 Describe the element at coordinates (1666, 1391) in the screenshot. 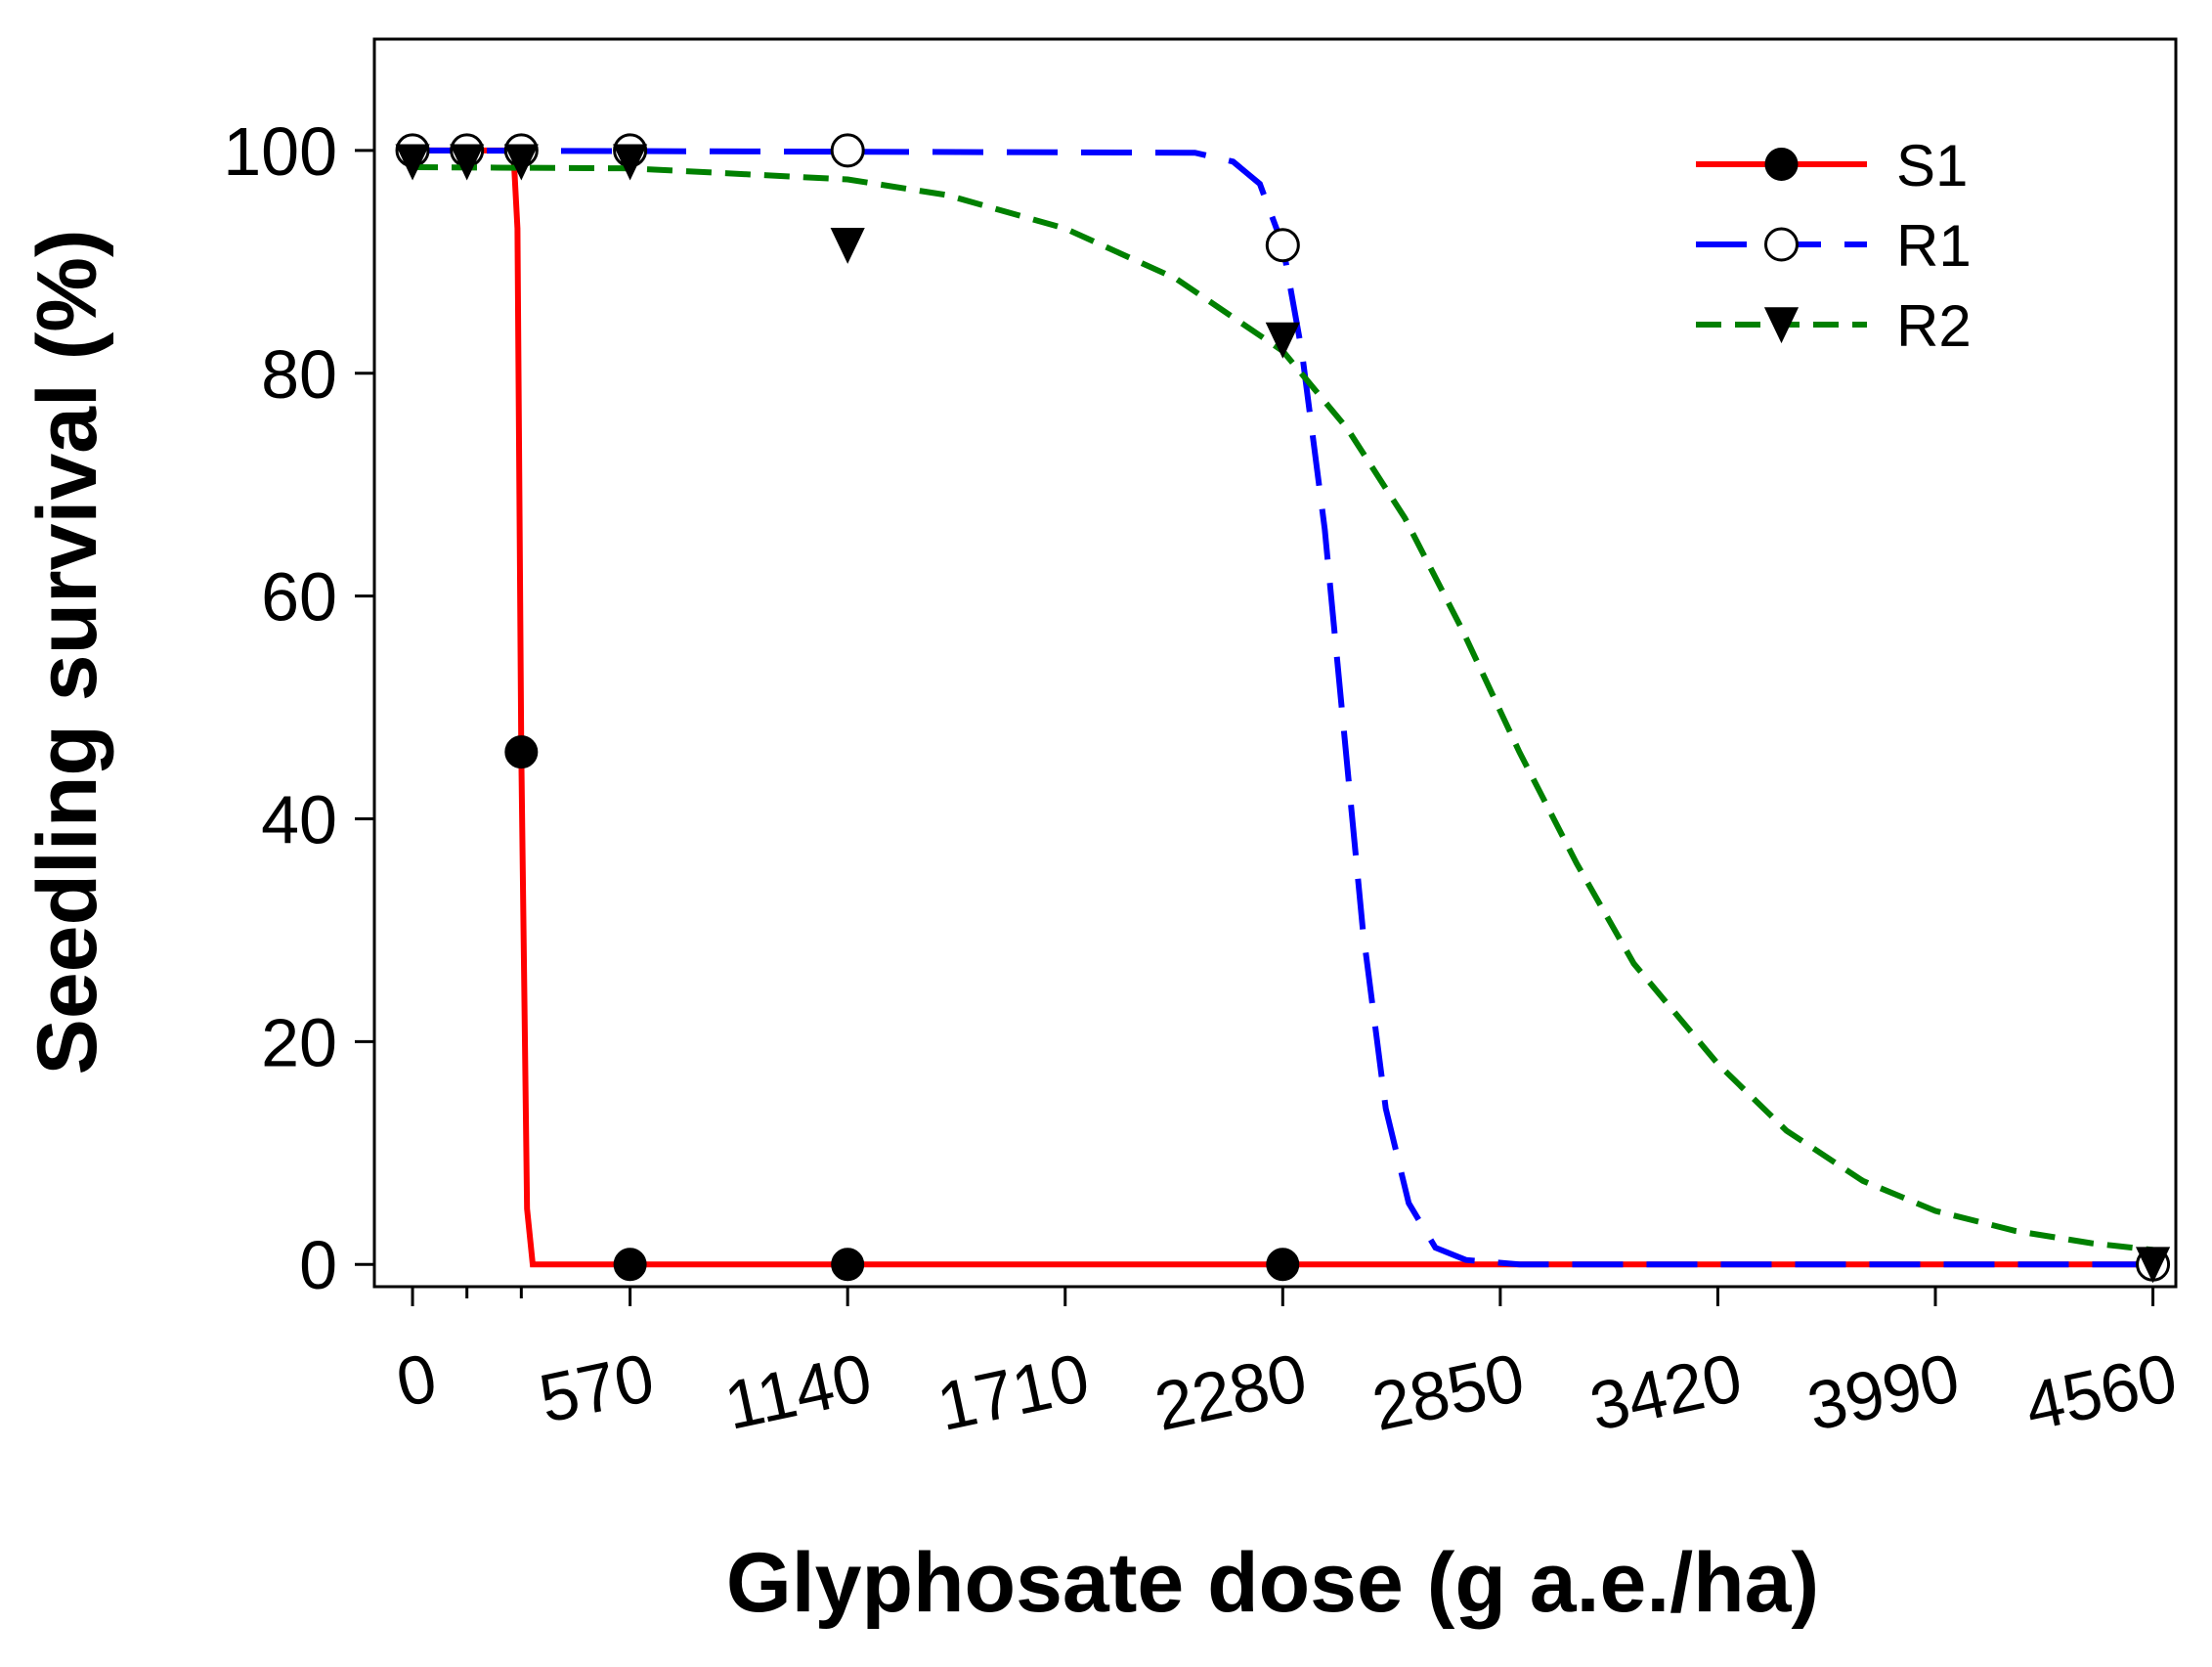

I see `x-tick-label: 3420` at that location.